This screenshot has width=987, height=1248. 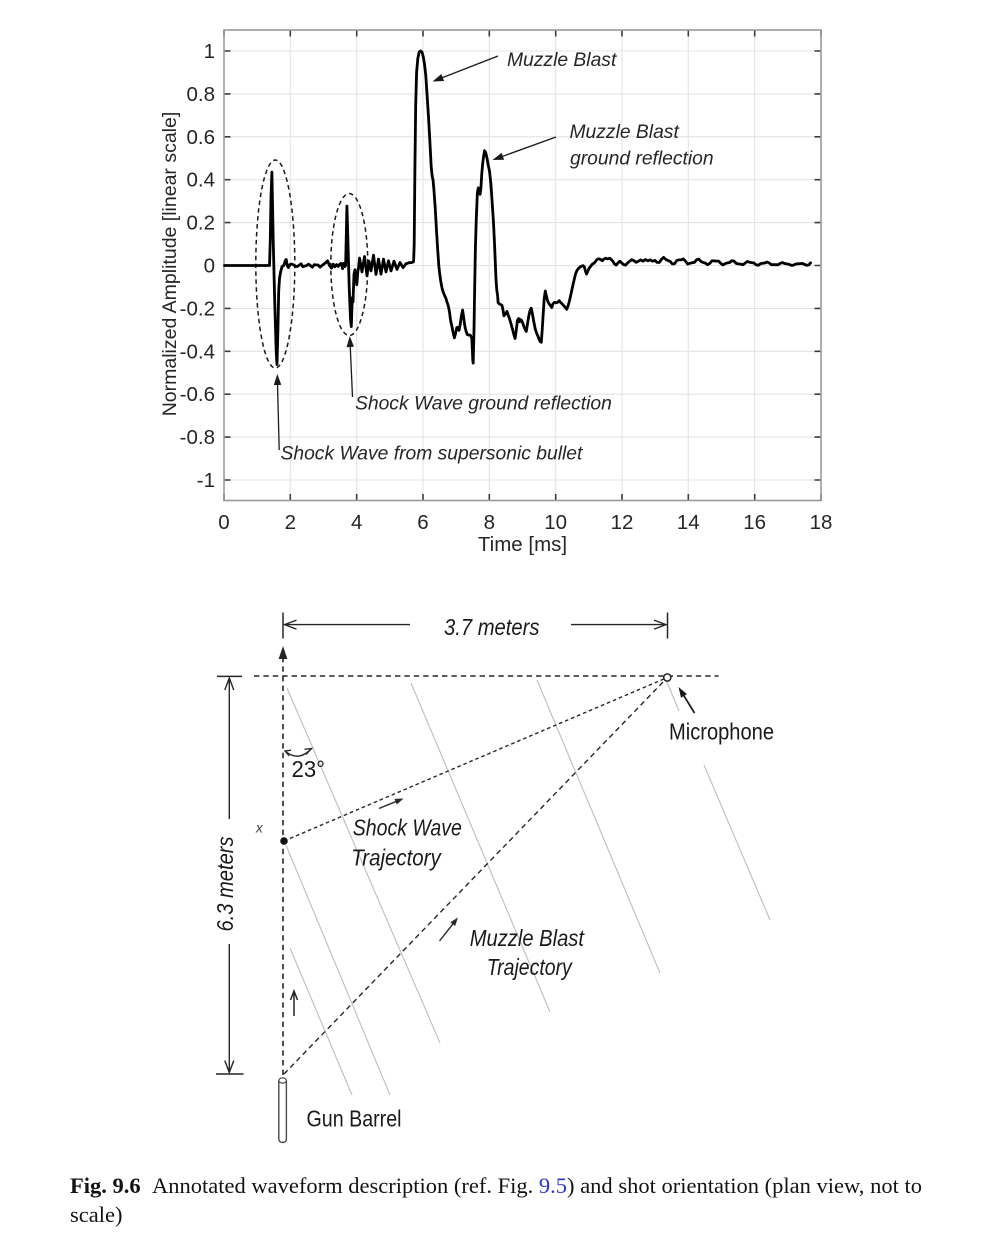 What do you see at coordinates (197, 437) in the screenshot?
I see `svg-text: -0.8` at bounding box center [197, 437].